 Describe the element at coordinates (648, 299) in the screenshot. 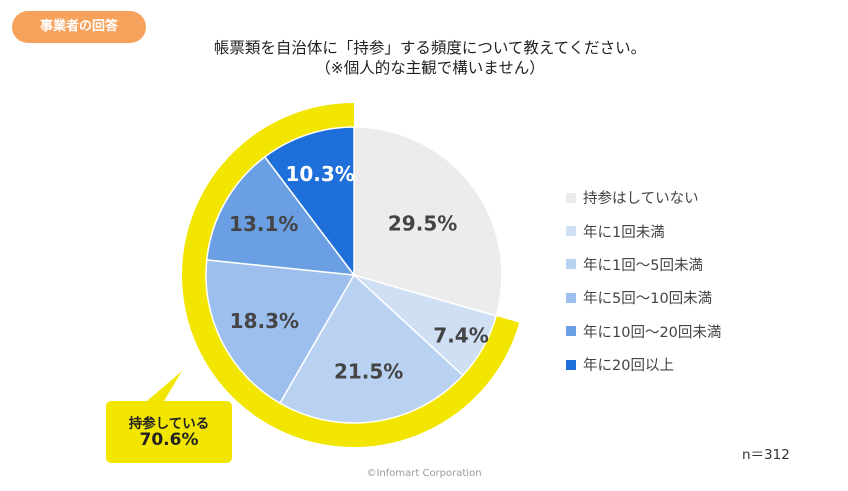

I see `legend-label: 年に5回～10回未満` at that location.